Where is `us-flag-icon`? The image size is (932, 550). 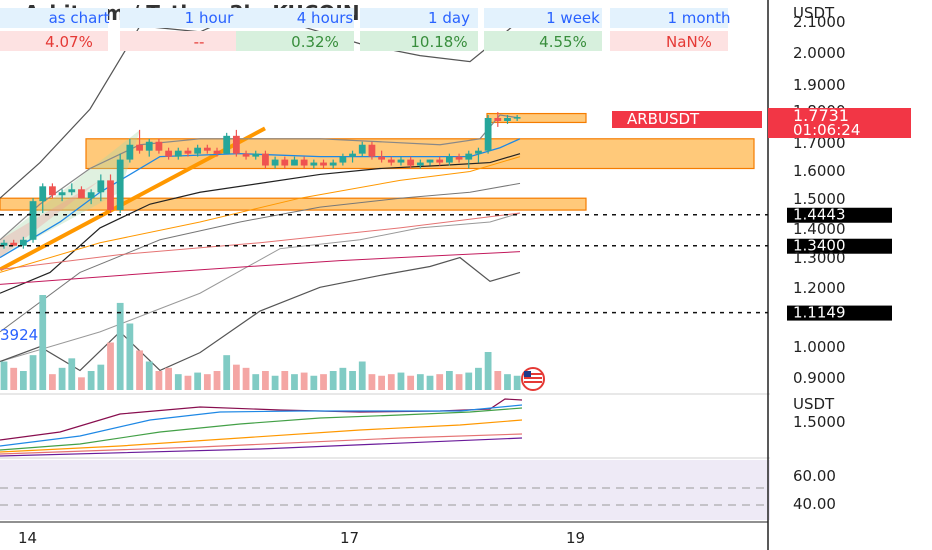
us-flag-icon is located at coordinates (533, 379).